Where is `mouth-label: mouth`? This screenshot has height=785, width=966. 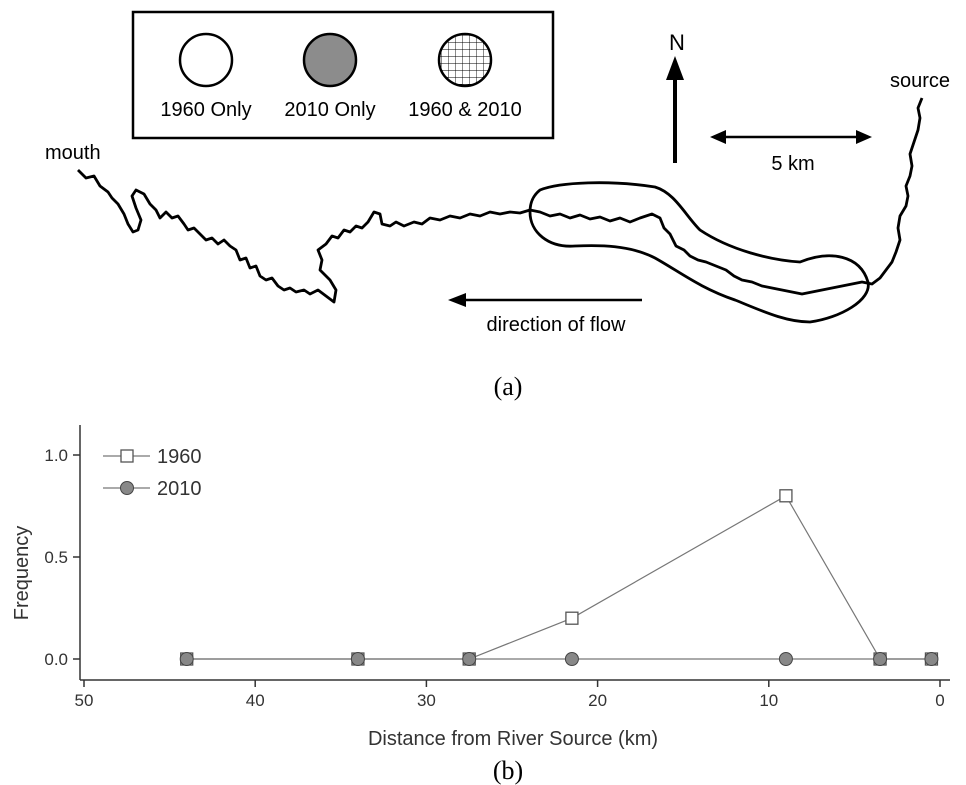 mouth-label: mouth is located at coordinates (73, 153).